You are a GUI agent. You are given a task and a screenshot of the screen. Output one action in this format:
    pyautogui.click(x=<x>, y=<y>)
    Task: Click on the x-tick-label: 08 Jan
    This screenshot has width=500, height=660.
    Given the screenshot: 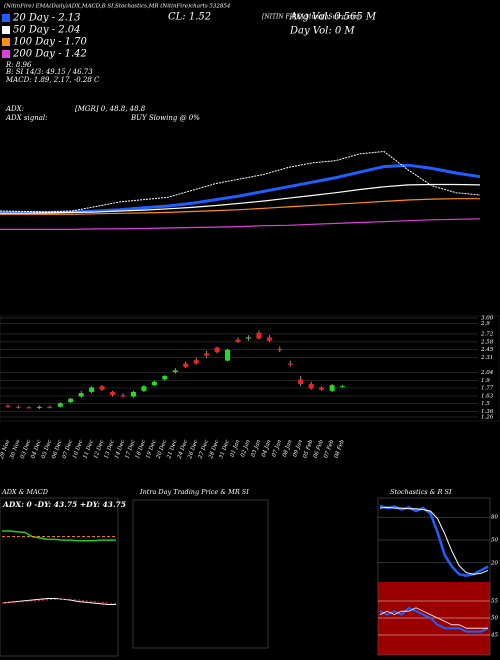 What is the action you would take?
    pyautogui.click(x=288, y=448)
    